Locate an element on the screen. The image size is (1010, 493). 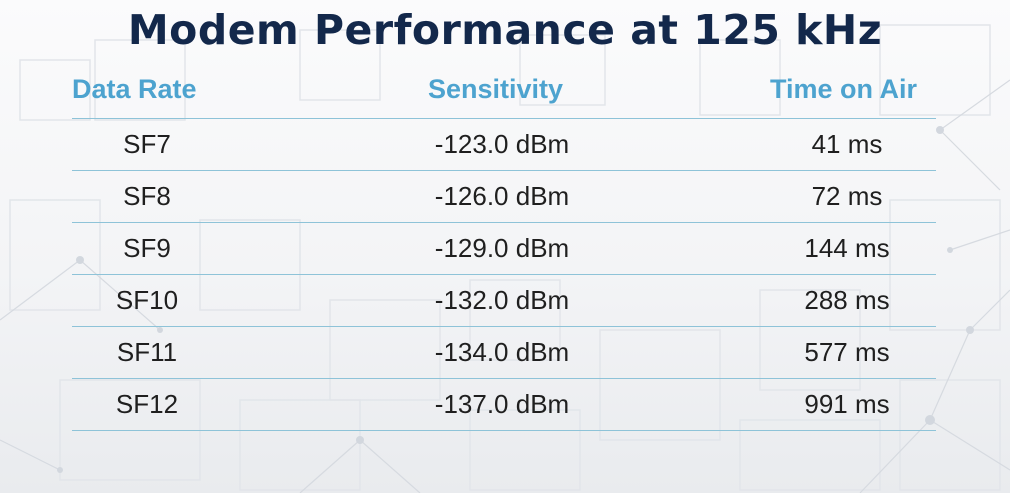
time-on-air-cell: 991 ms is located at coordinates (847, 404).